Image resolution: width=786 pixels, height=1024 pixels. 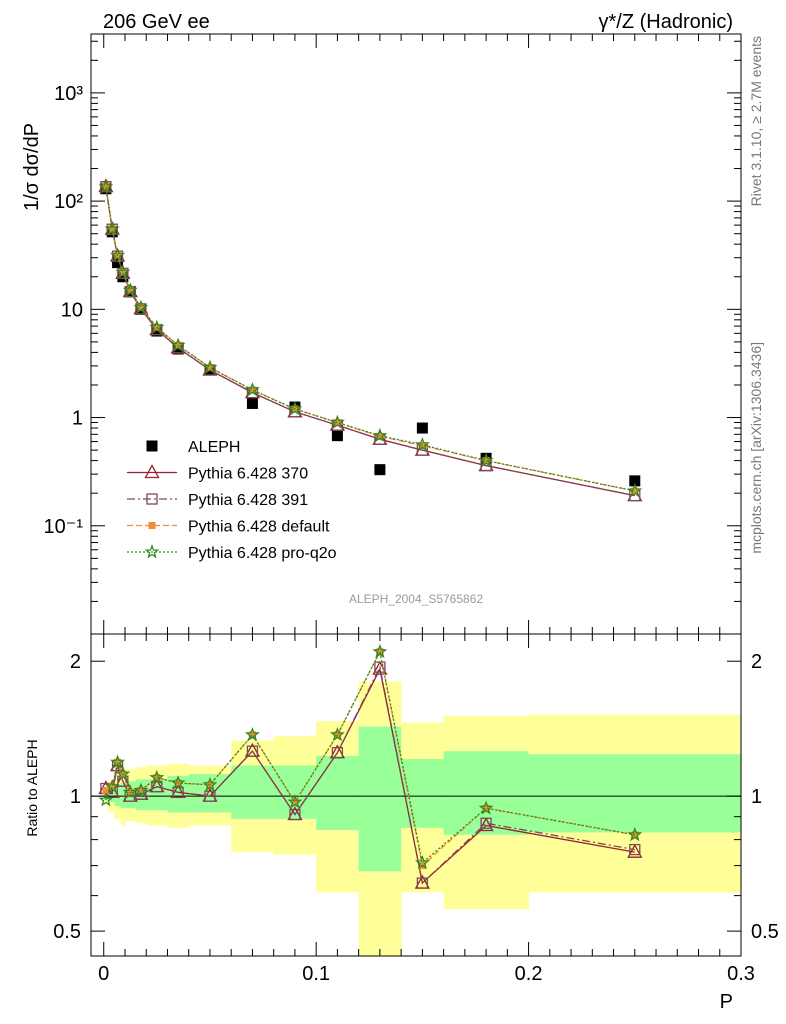 I want to click on y-tick-label: 10, so click(x=72, y=310).